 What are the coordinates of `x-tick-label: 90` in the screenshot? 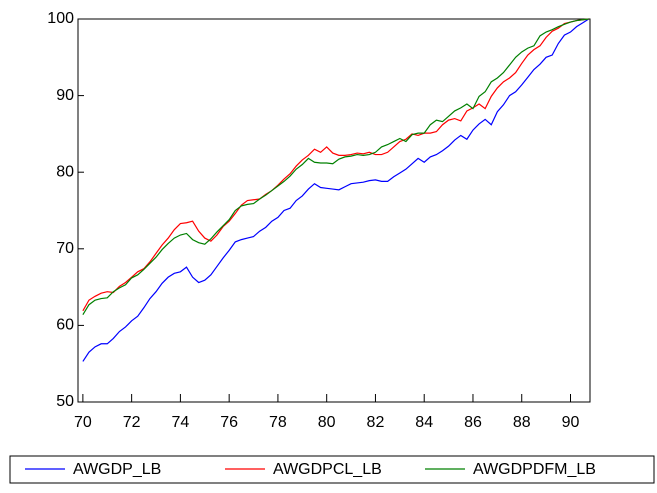 It's located at (571, 422).